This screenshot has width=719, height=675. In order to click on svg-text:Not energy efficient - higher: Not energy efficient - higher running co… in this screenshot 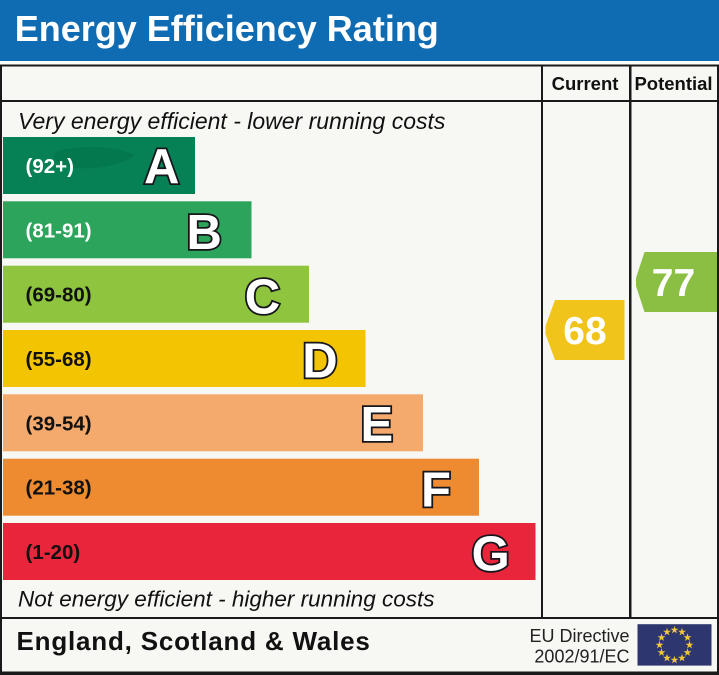, I will do `click(226, 599)`.